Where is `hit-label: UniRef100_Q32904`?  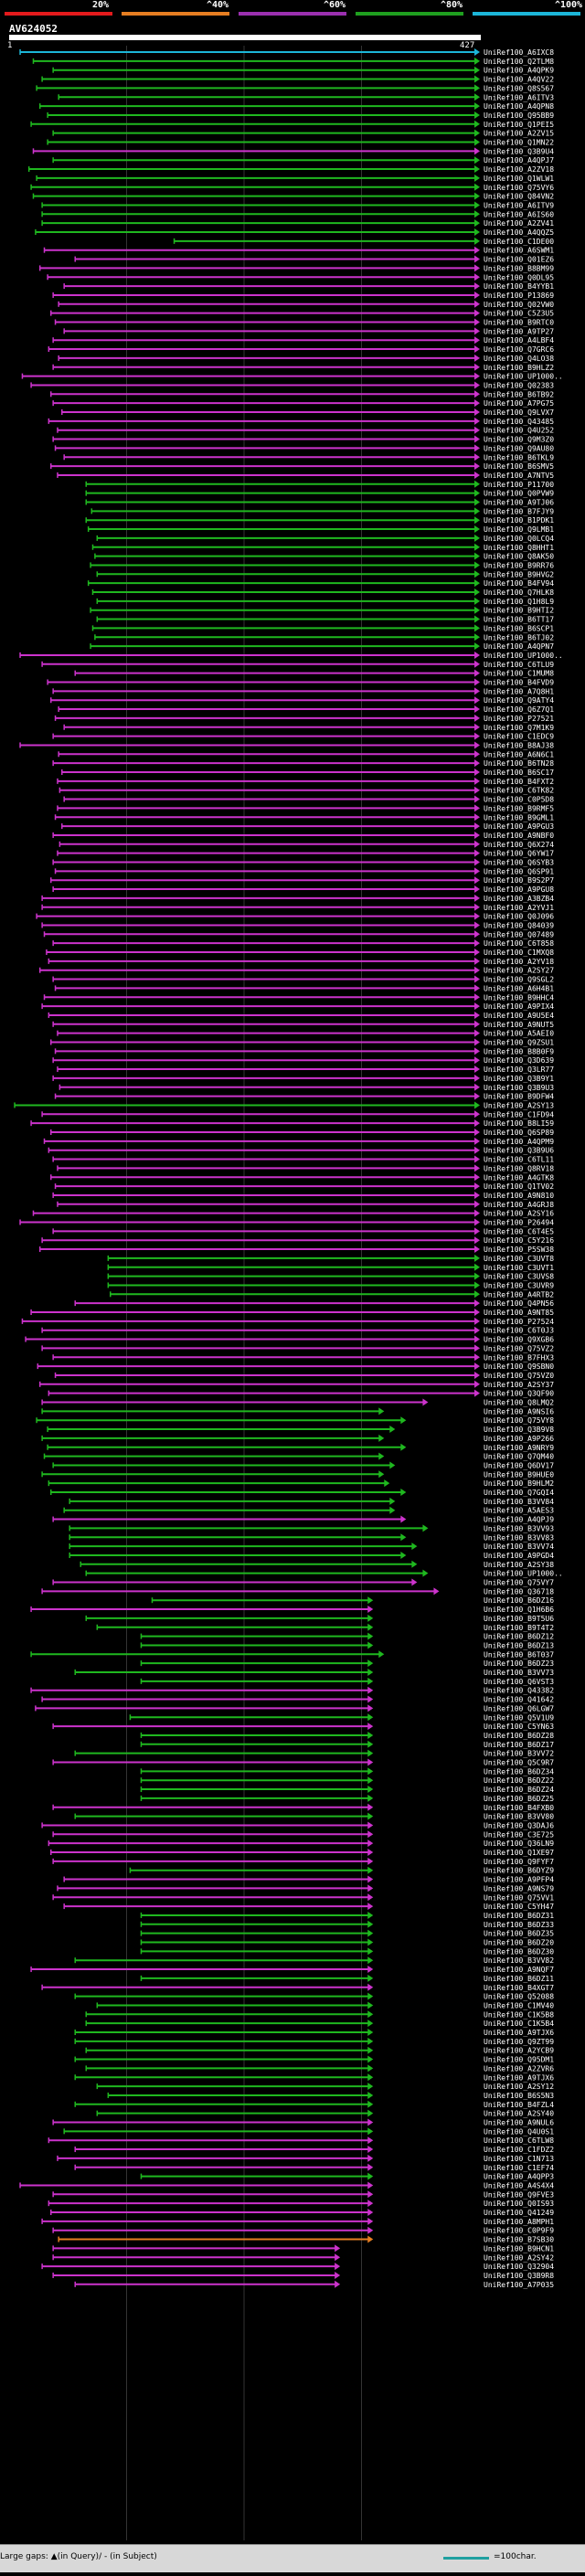 hit-label: UniRef100_Q32904 is located at coordinates (519, 2267).